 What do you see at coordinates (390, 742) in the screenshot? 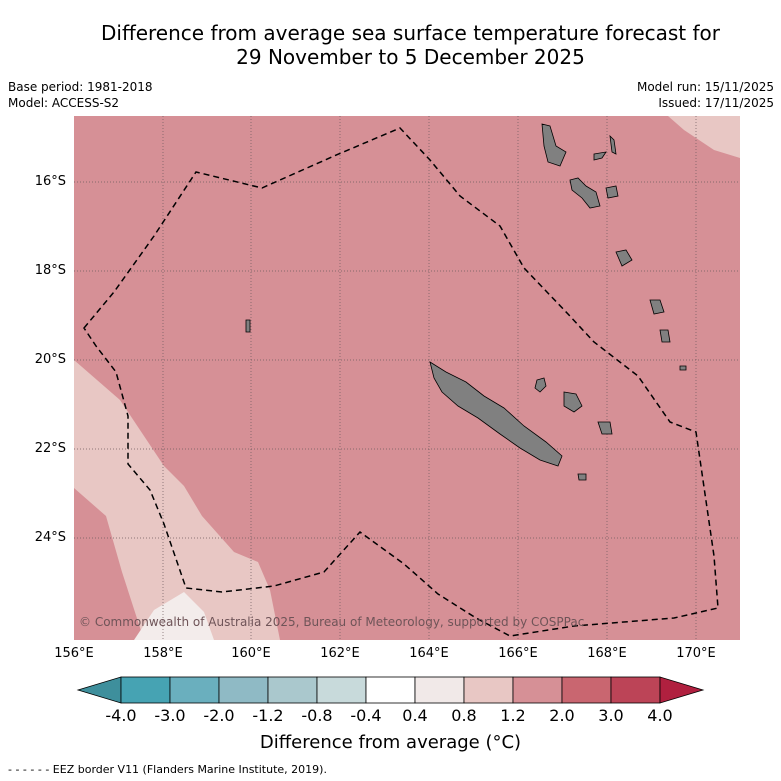
I see `colorbar-label: Difference from average (°C)` at bounding box center [390, 742].